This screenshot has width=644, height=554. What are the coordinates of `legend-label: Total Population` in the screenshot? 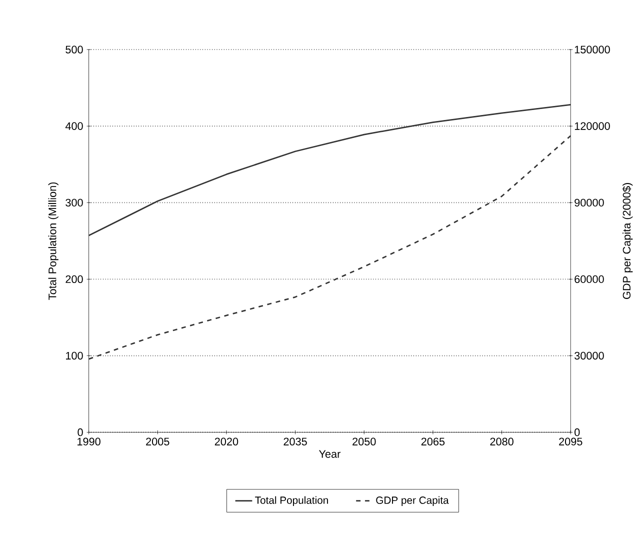 It's located at (291, 501).